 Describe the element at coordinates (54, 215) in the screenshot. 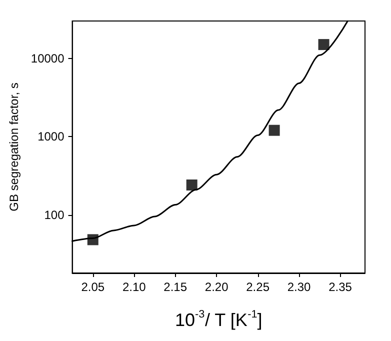

I see `y-tick-label: 100` at that location.